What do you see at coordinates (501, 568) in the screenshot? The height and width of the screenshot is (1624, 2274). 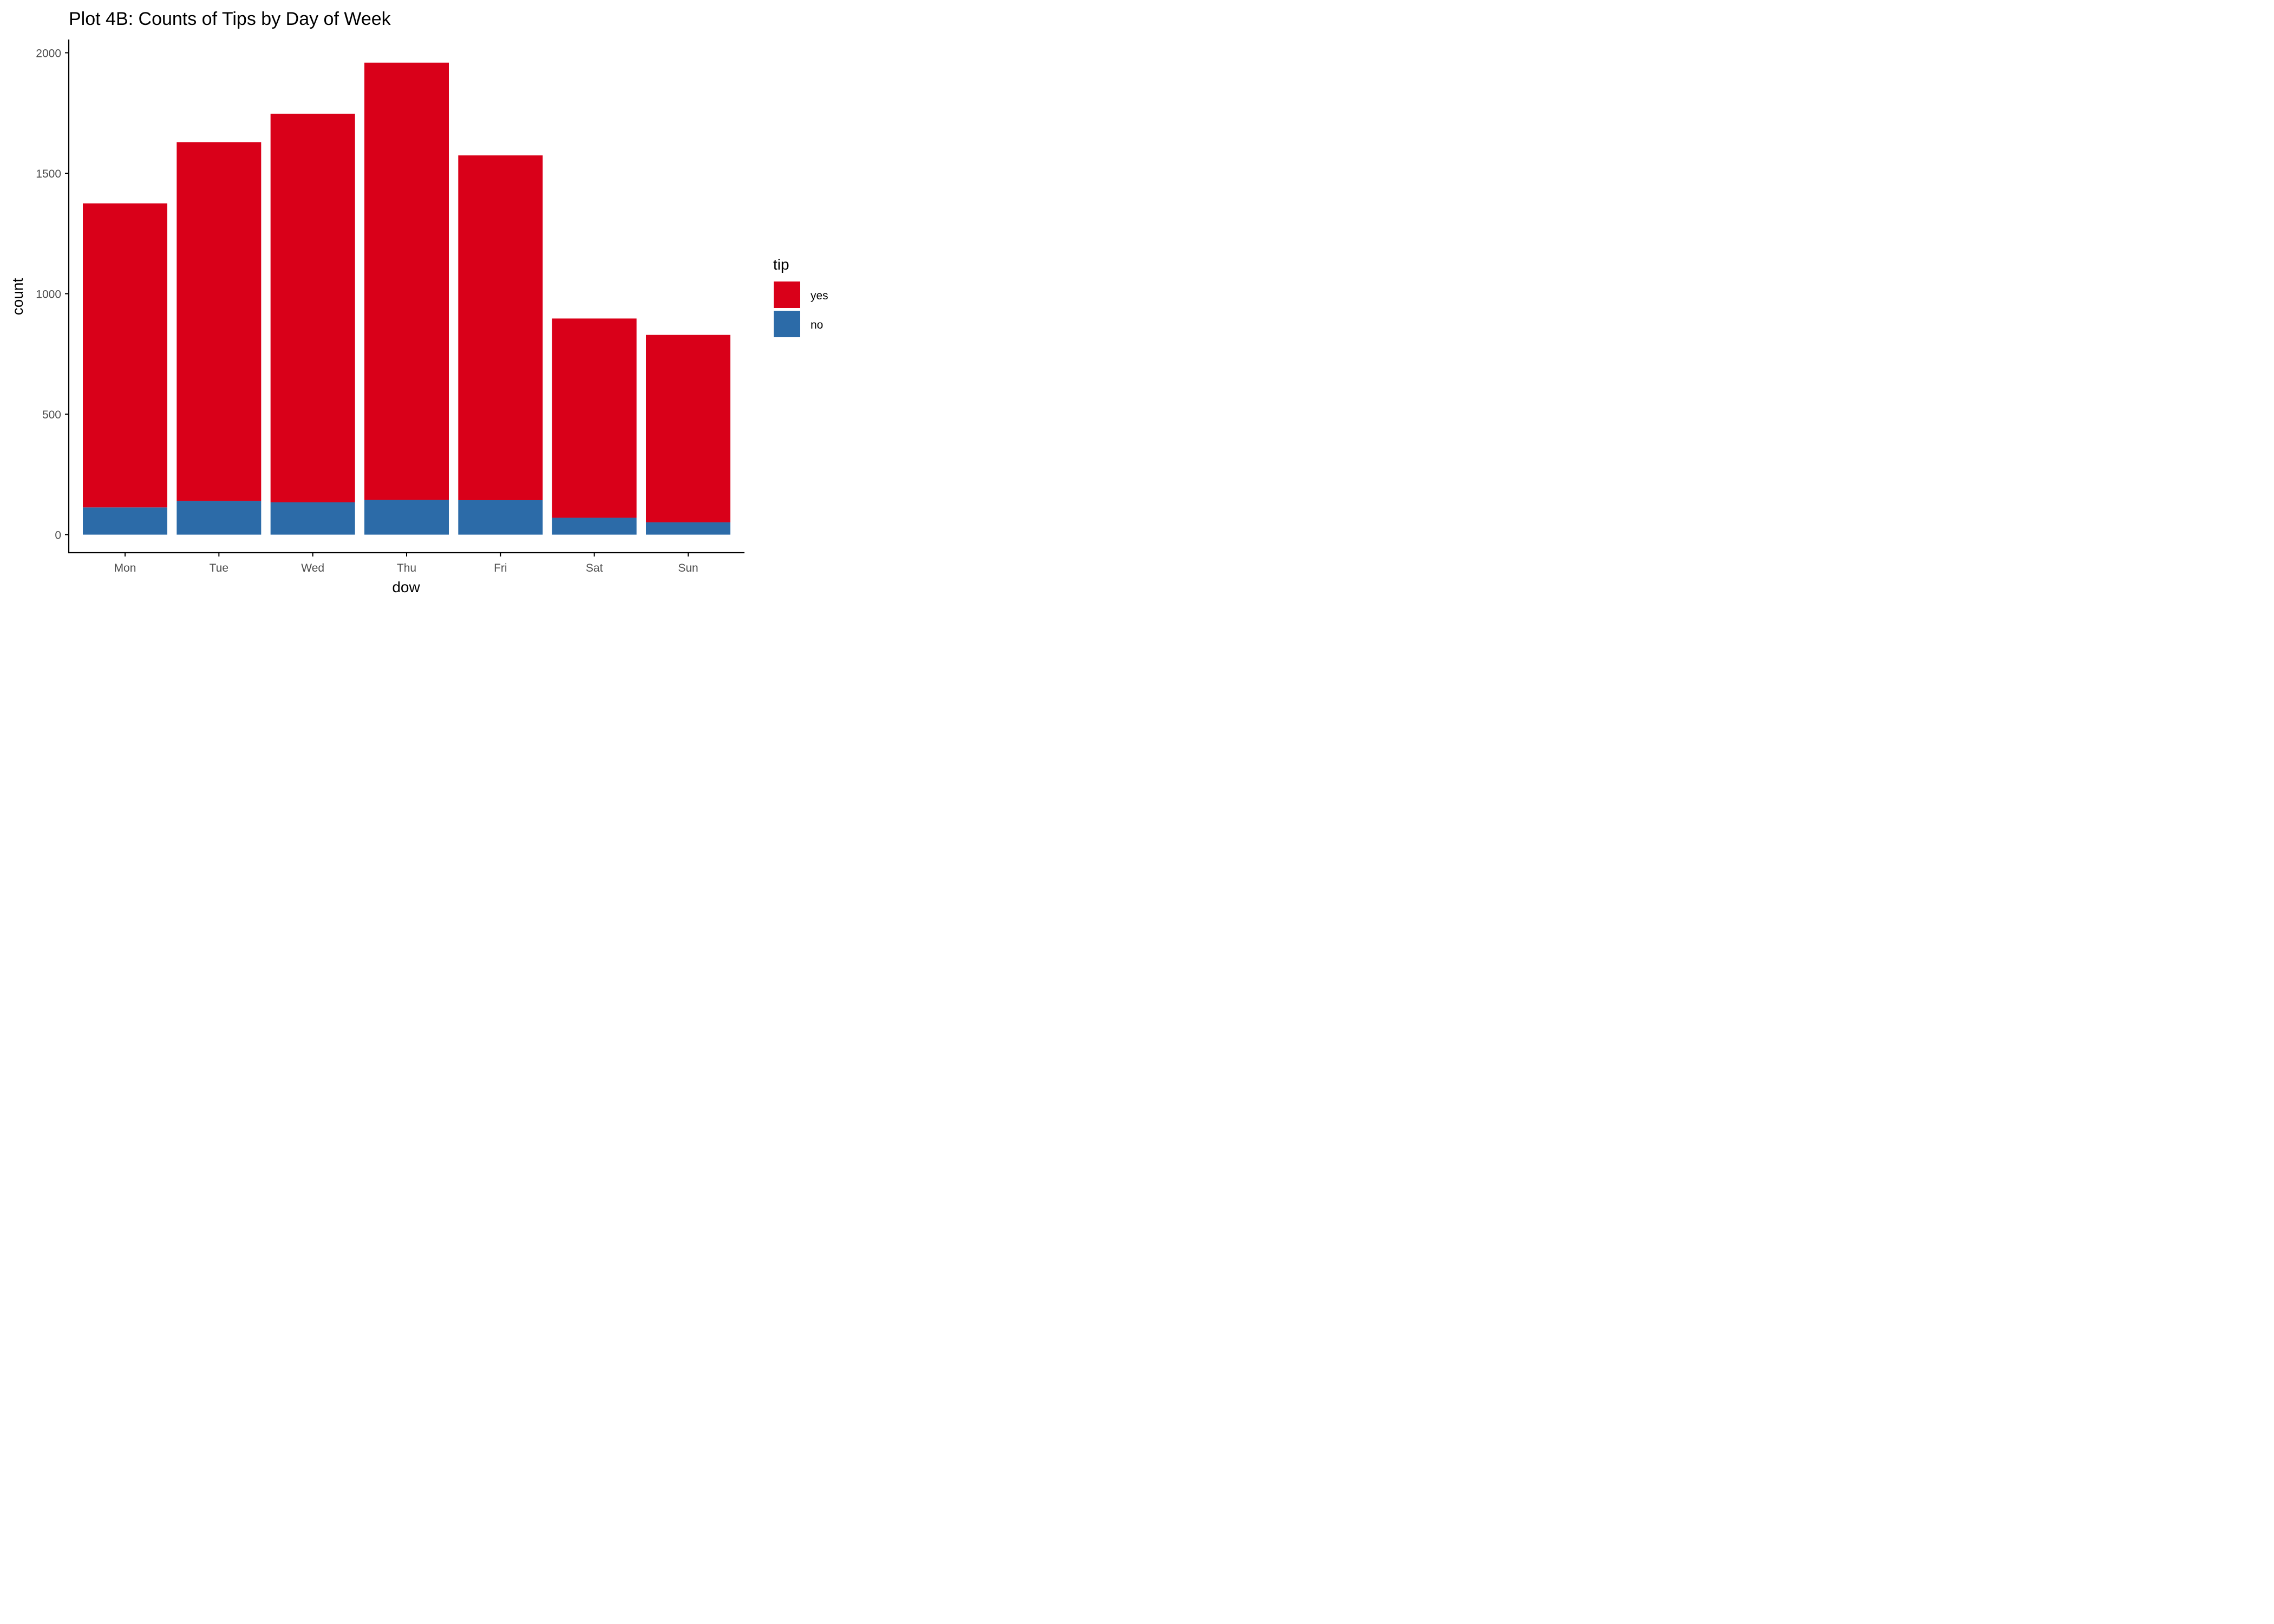 I see `x-tick-label-fri: Fri` at bounding box center [501, 568].